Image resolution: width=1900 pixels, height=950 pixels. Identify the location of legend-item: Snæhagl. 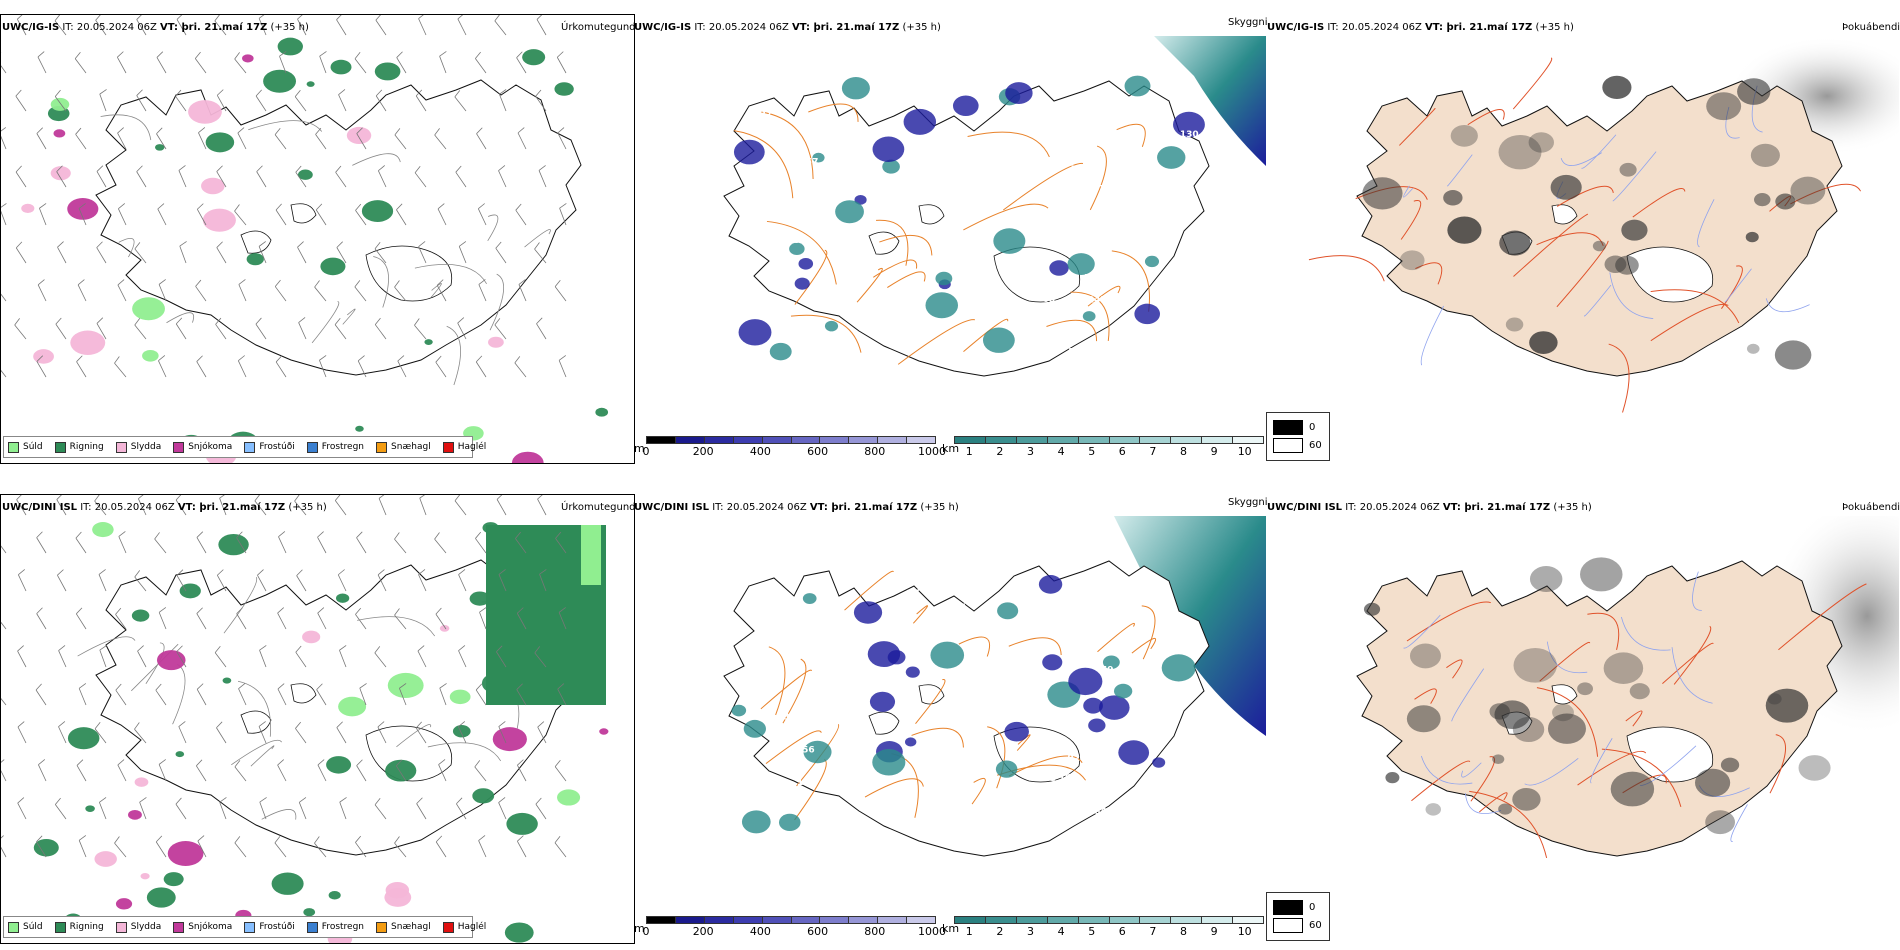
(403, 927).